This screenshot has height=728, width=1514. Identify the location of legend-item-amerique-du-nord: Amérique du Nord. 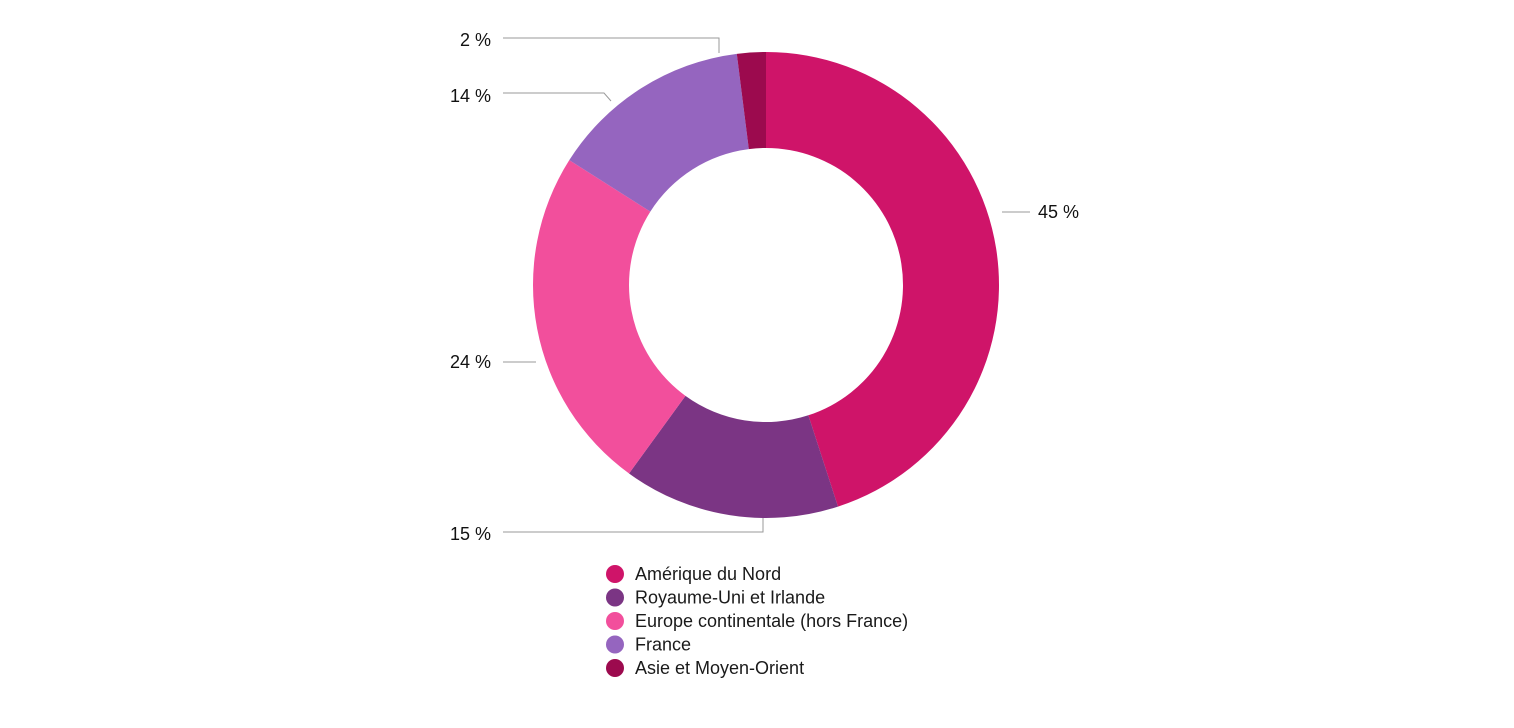
(693, 574).